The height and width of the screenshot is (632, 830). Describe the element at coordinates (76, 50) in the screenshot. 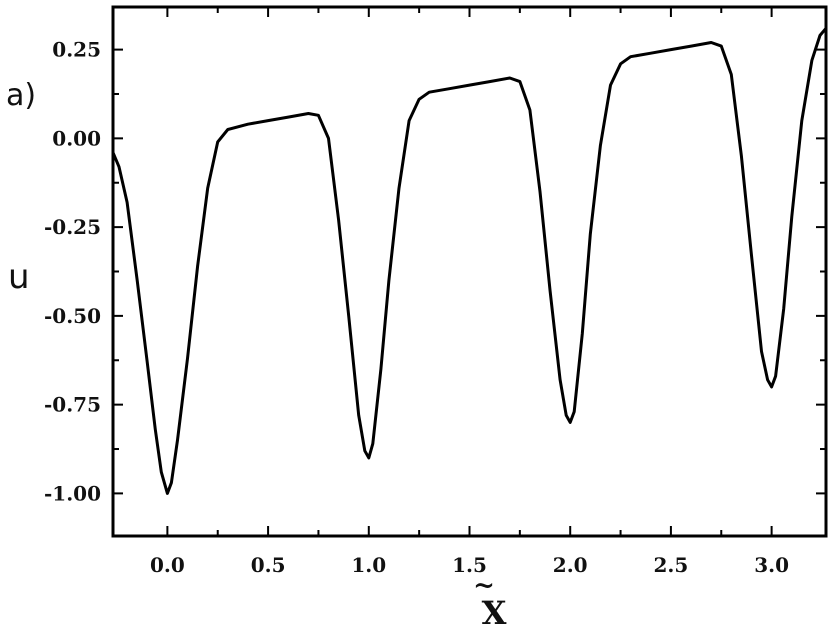

I see `y-tick-label: 0.25` at that location.